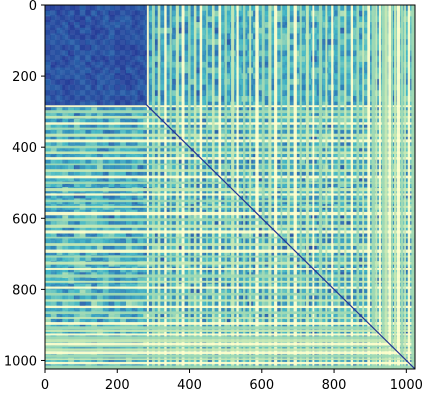 Image resolution: width=429 pixels, height=411 pixels. What do you see at coordinates (24, 184) in the screenshot?
I see `y-axis: 0 200 400 600 800 1000` at bounding box center [24, 184].